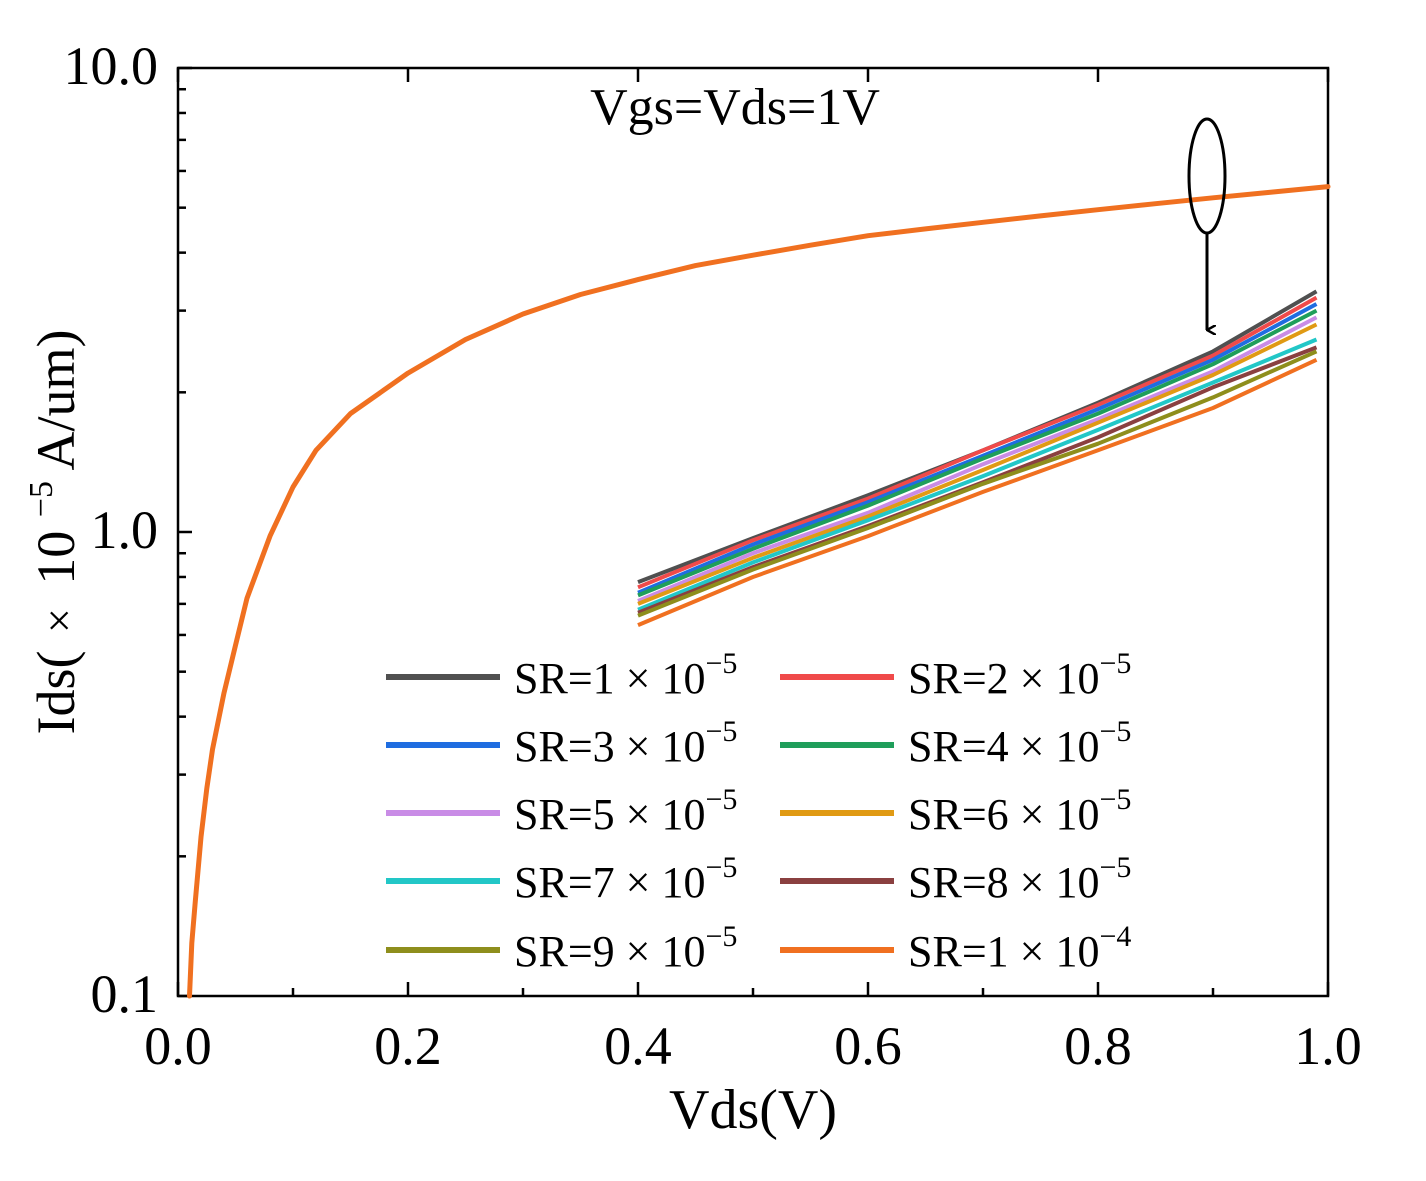  I want to click on x-tick-label: 0.0, so click(178, 1046).